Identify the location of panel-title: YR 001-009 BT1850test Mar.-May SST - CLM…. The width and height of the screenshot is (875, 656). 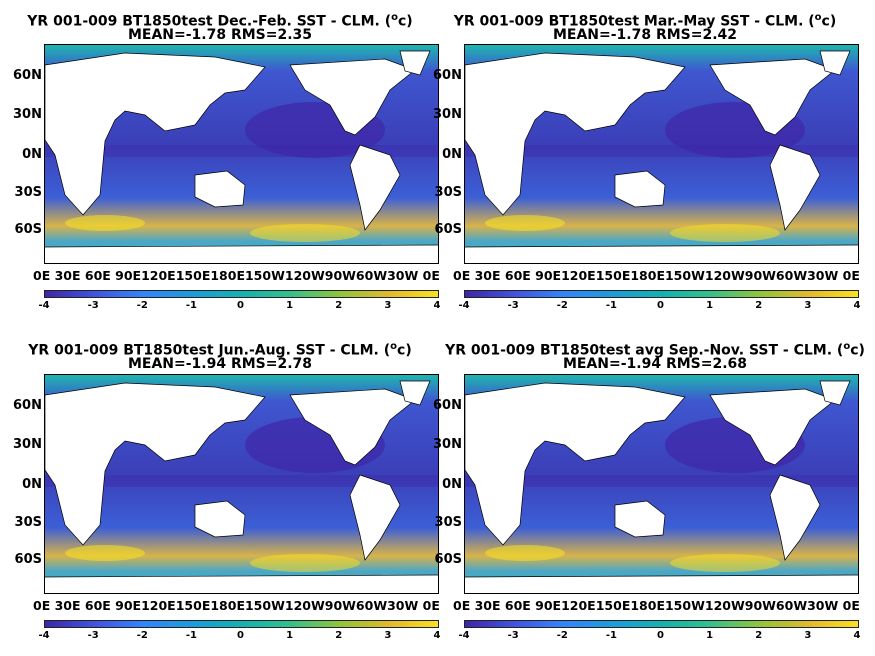
(645, 21).